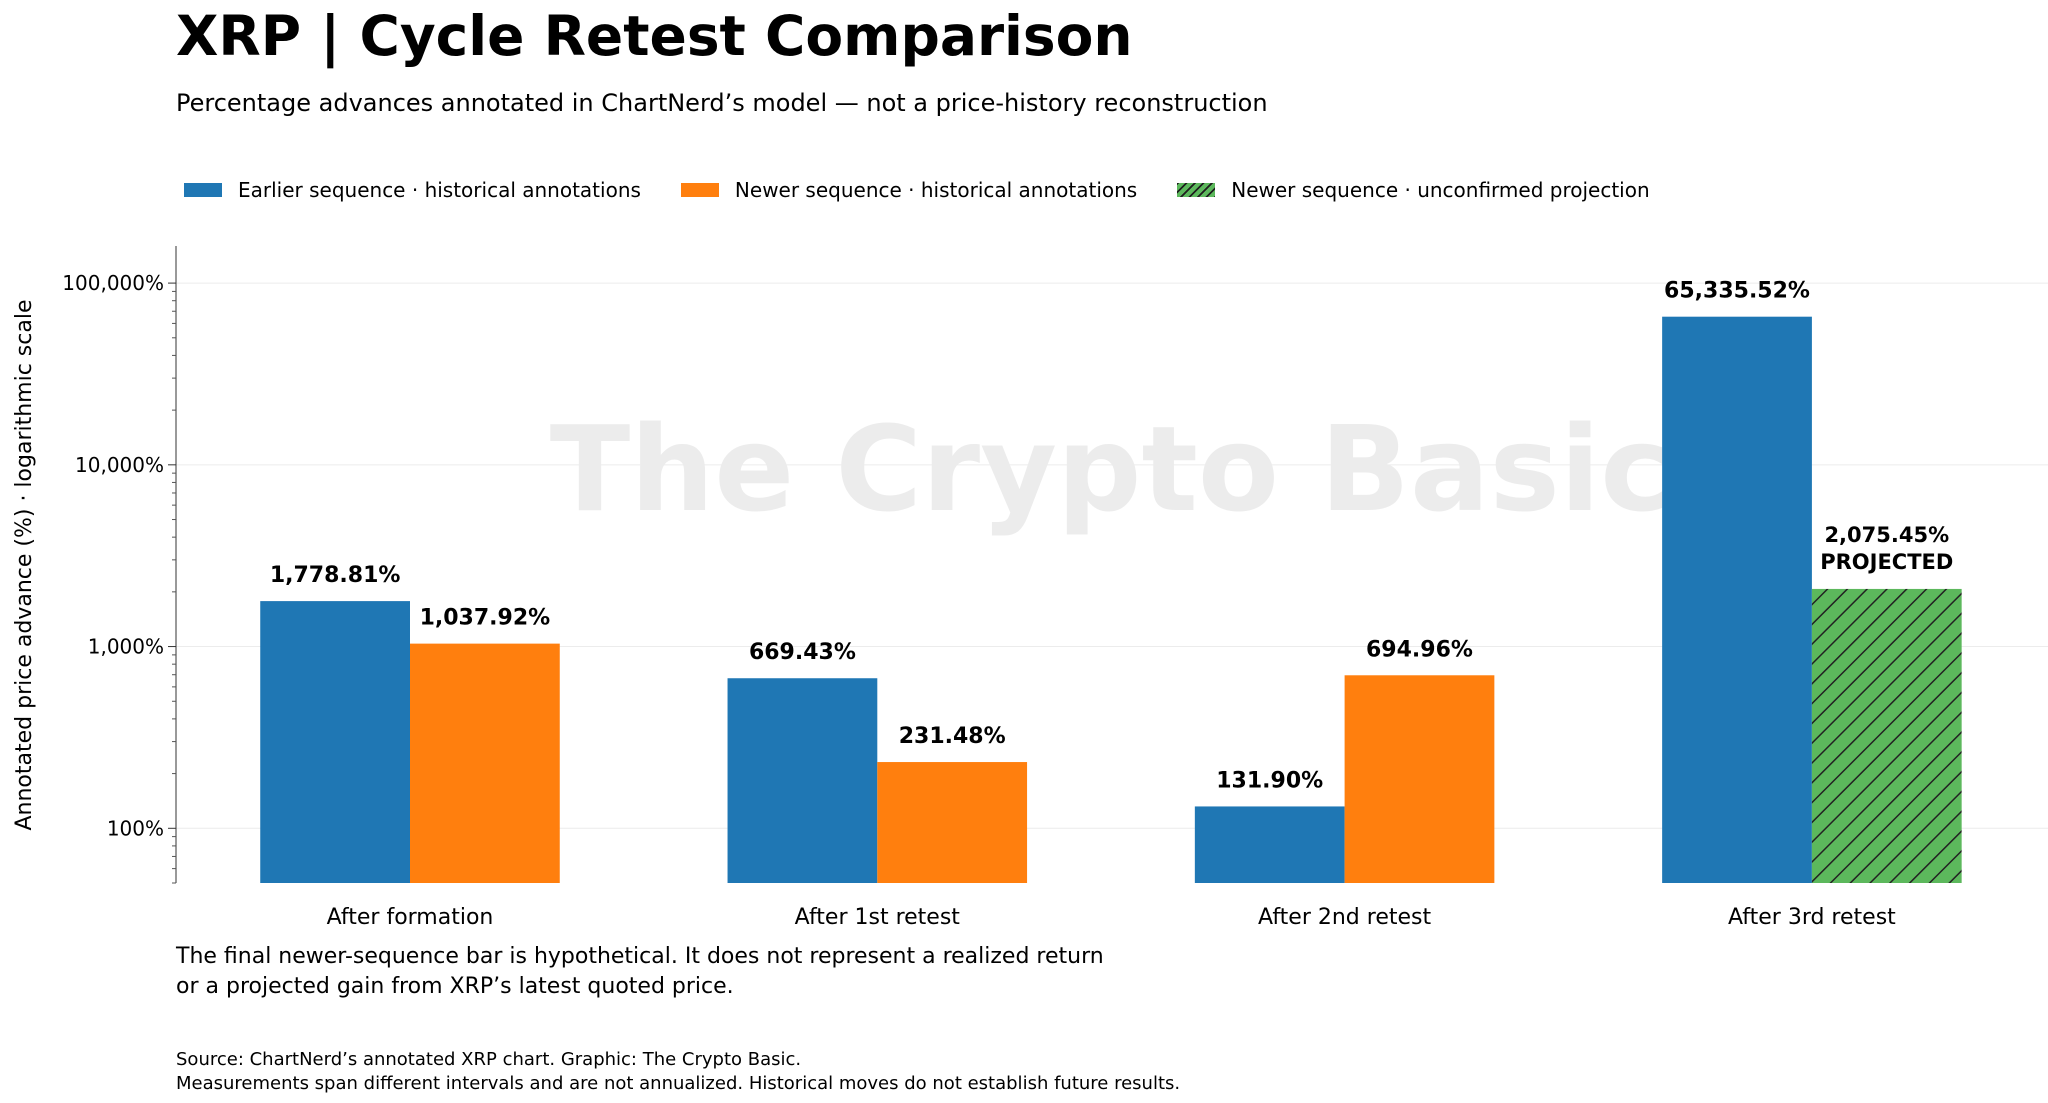 Image resolution: width=2048 pixels, height=1103 pixels. What do you see at coordinates (654, 36) in the screenshot?
I see `page-title: XRP | Cycle Retest Comparison` at bounding box center [654, 36].